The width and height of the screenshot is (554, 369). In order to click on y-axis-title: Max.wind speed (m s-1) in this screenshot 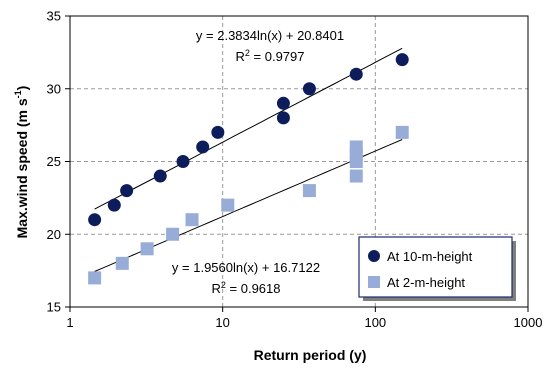, I will do `click(21, 162)`.